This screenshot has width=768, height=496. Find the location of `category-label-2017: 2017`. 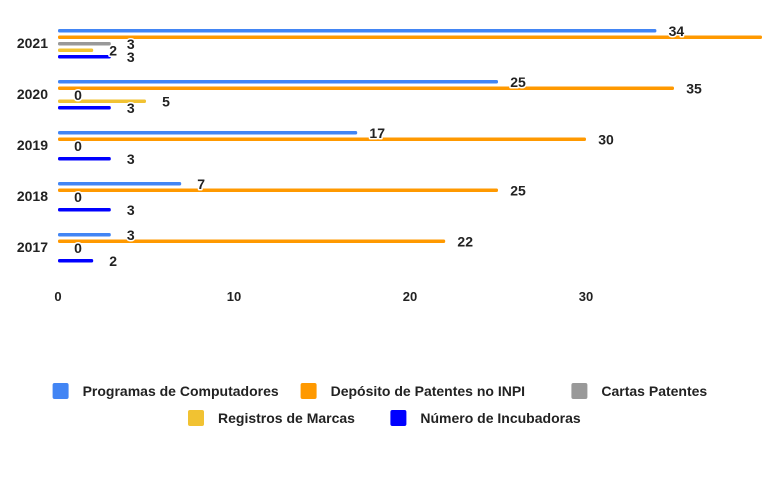

category-label-2017: 2017 is located at coordinates (32, 247).